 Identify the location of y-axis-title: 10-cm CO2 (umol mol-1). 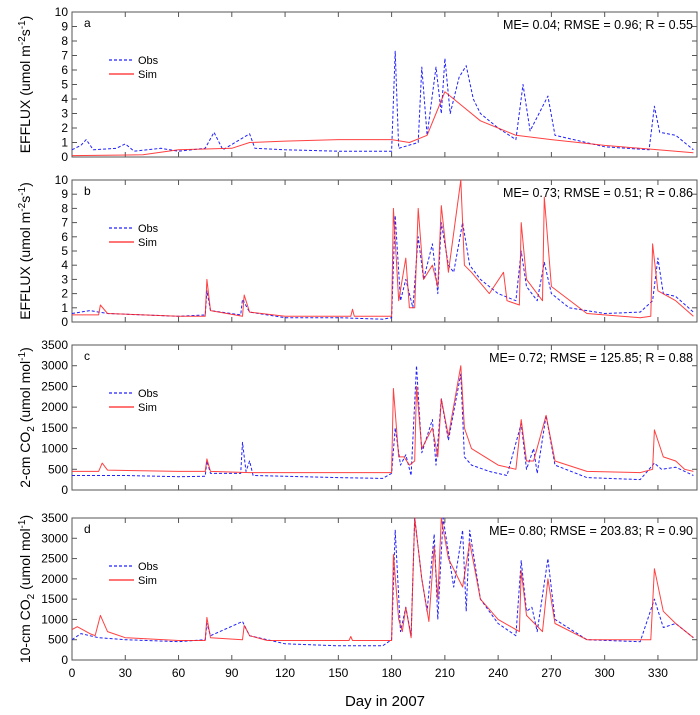
(27, 589).